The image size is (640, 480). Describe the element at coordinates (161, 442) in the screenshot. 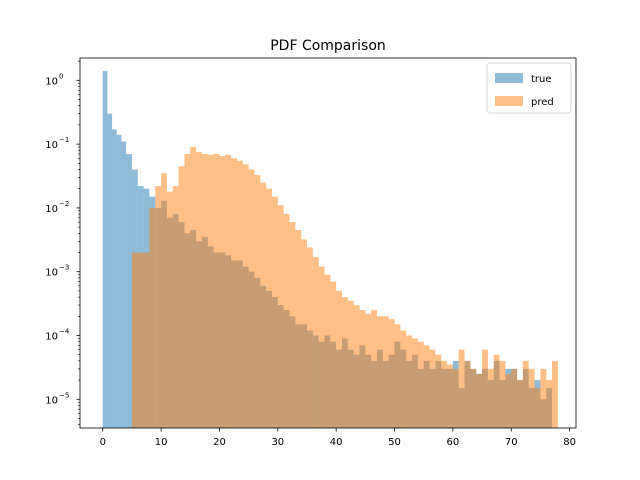

I see `x-tick-label: 10` at that location.